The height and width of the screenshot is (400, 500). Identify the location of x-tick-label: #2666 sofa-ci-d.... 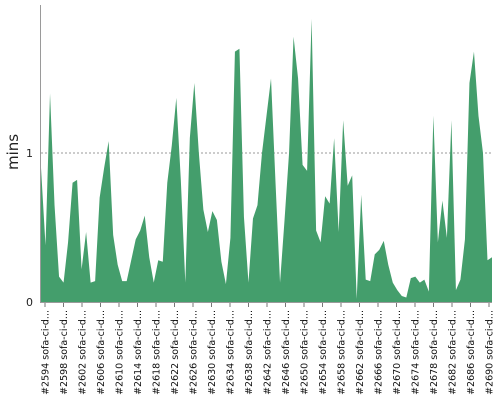
(379, 352).